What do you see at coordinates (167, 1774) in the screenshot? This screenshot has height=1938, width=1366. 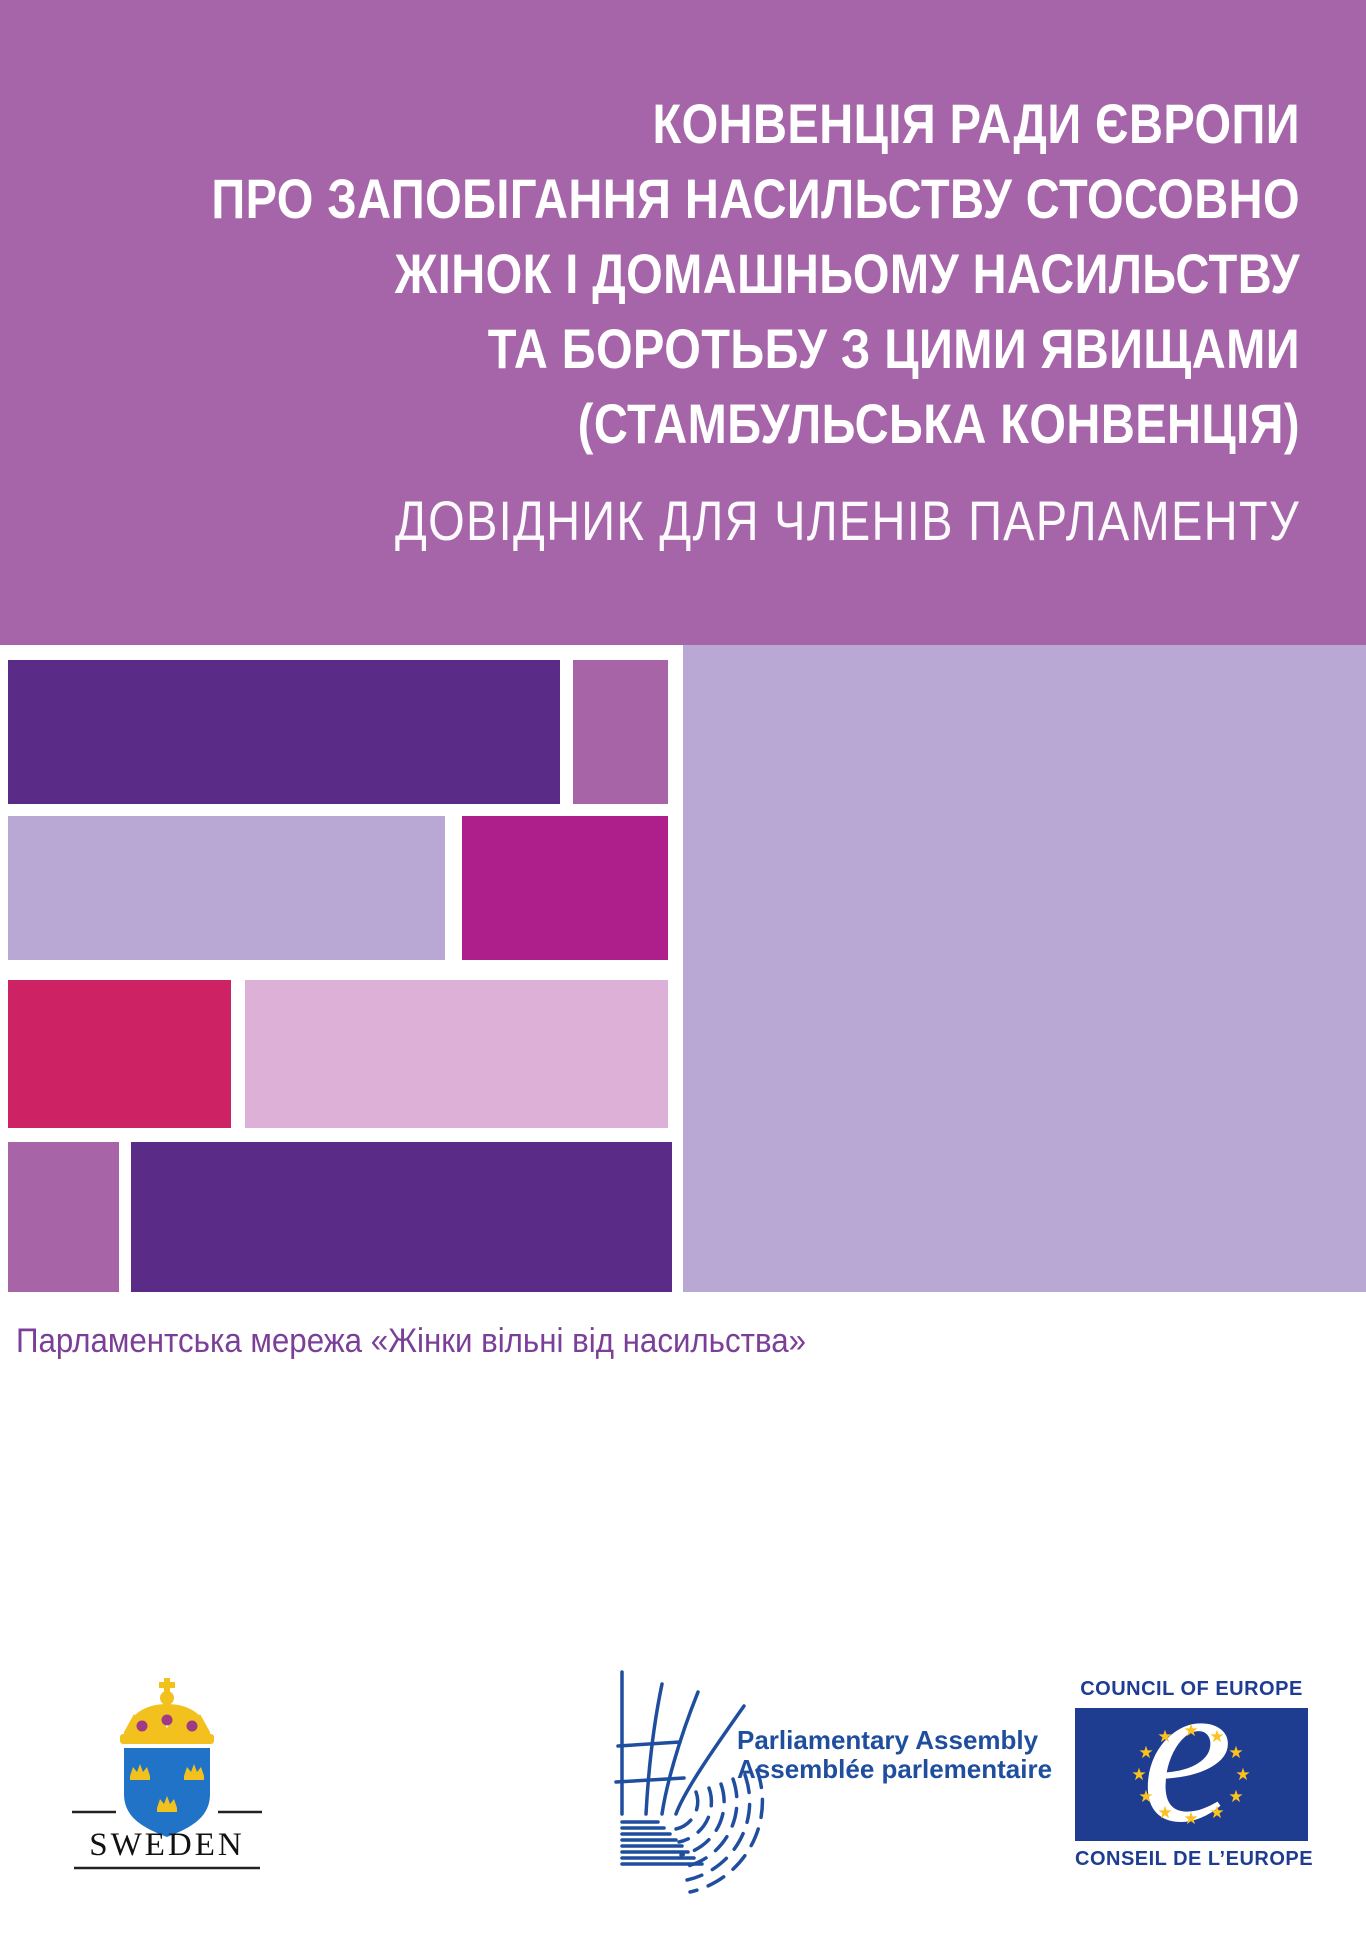 I see `sweden-coat-of-arms-icon: SWEDEN` at bounding box center [167, 1774].